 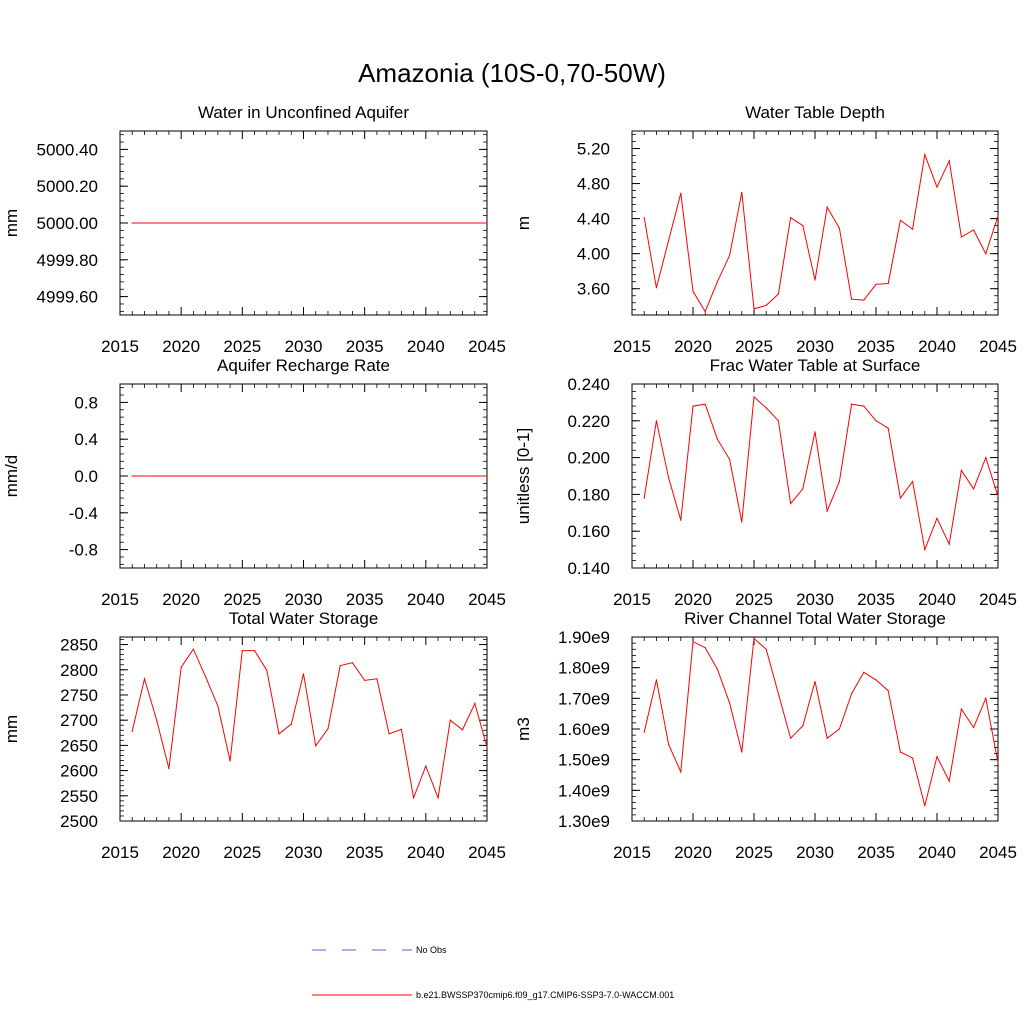 I want to click on y-tick-label: 1.40e9, so click(x=584, y=790).